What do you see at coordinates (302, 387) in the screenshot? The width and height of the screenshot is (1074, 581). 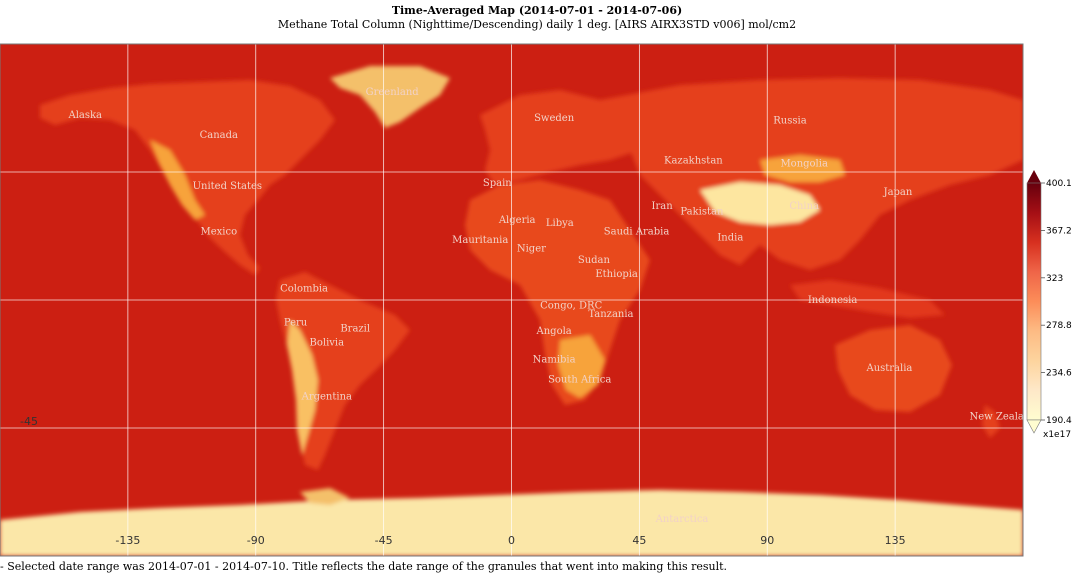 I see `land-andes-high` at bounding box center [302, 387].